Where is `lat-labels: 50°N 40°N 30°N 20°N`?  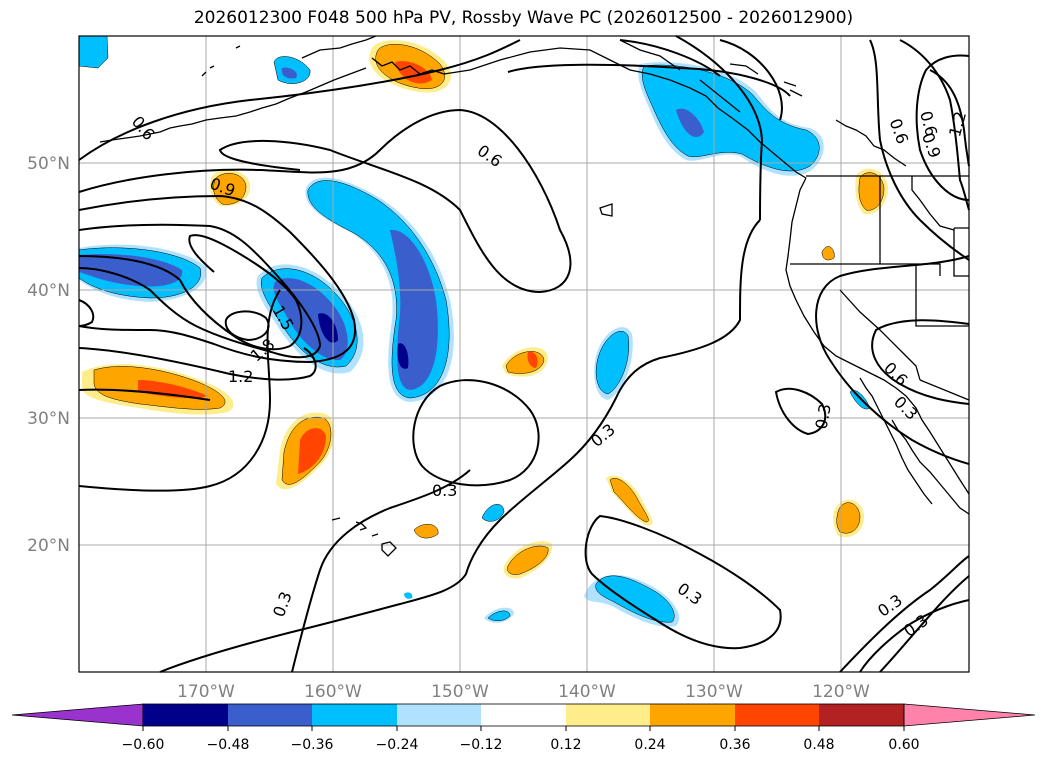 lat-labels: 50°N 40°N 30°N 20°N is located at coordinates (48, 355).